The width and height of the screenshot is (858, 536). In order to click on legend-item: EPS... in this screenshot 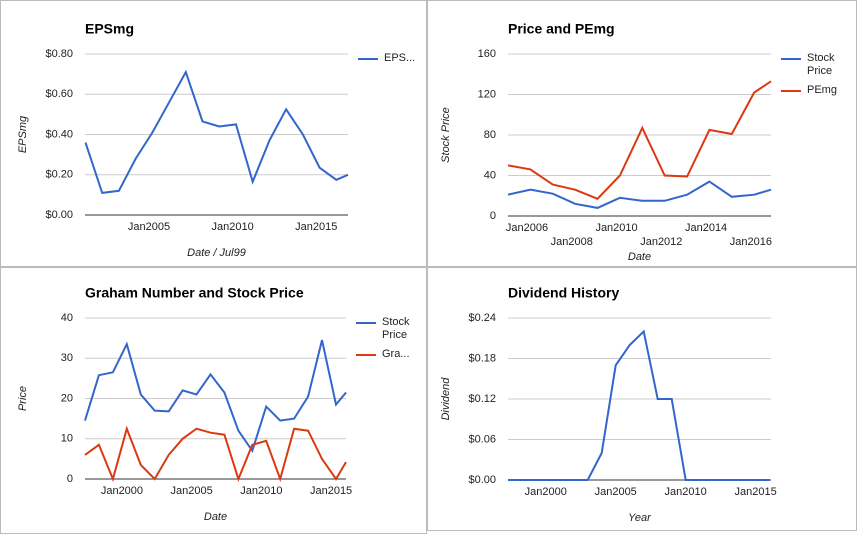, I will do `click(400, 58)`.